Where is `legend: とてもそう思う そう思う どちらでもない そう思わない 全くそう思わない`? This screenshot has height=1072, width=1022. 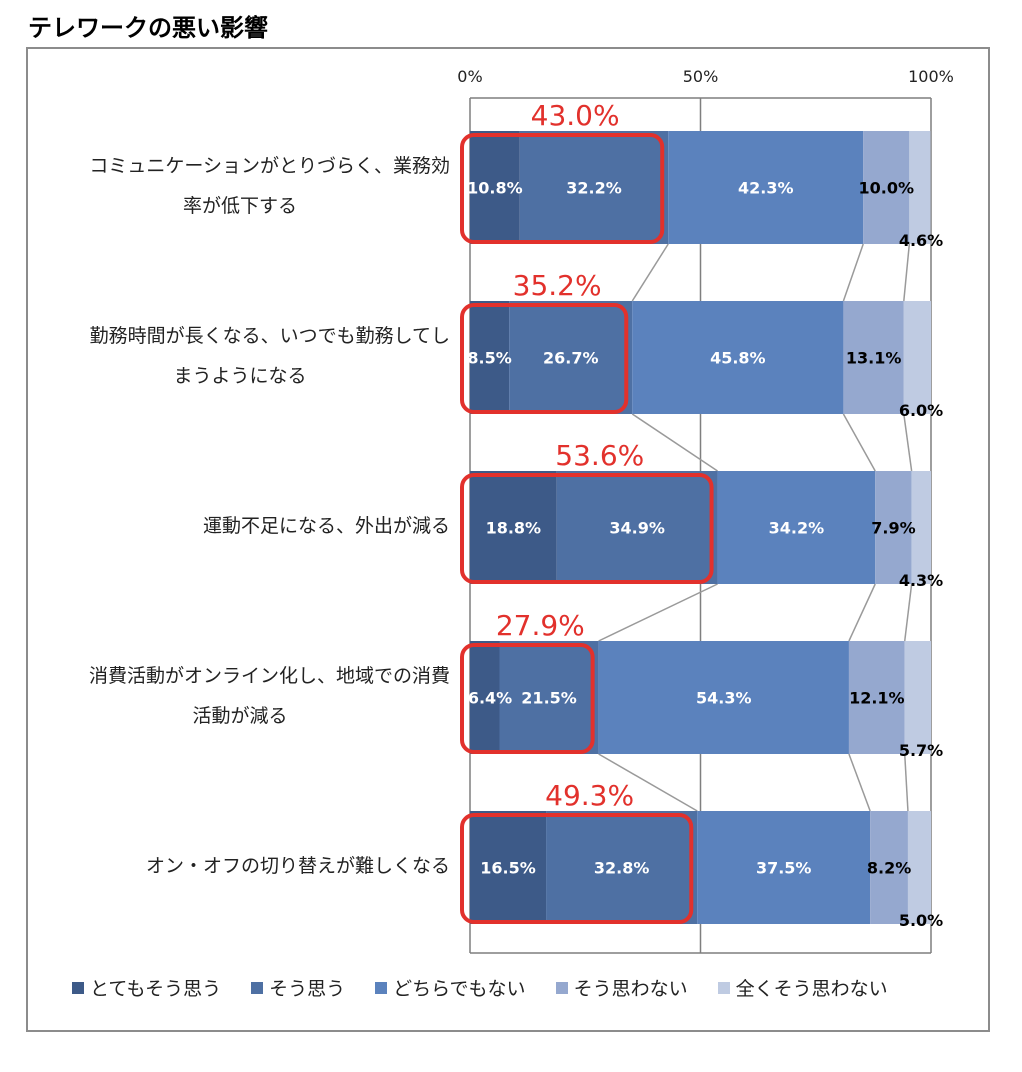 legend: とてもそう思う そう思う どちらでもない そう思わない 全くそう思わない is located at coordinates (480, 987).